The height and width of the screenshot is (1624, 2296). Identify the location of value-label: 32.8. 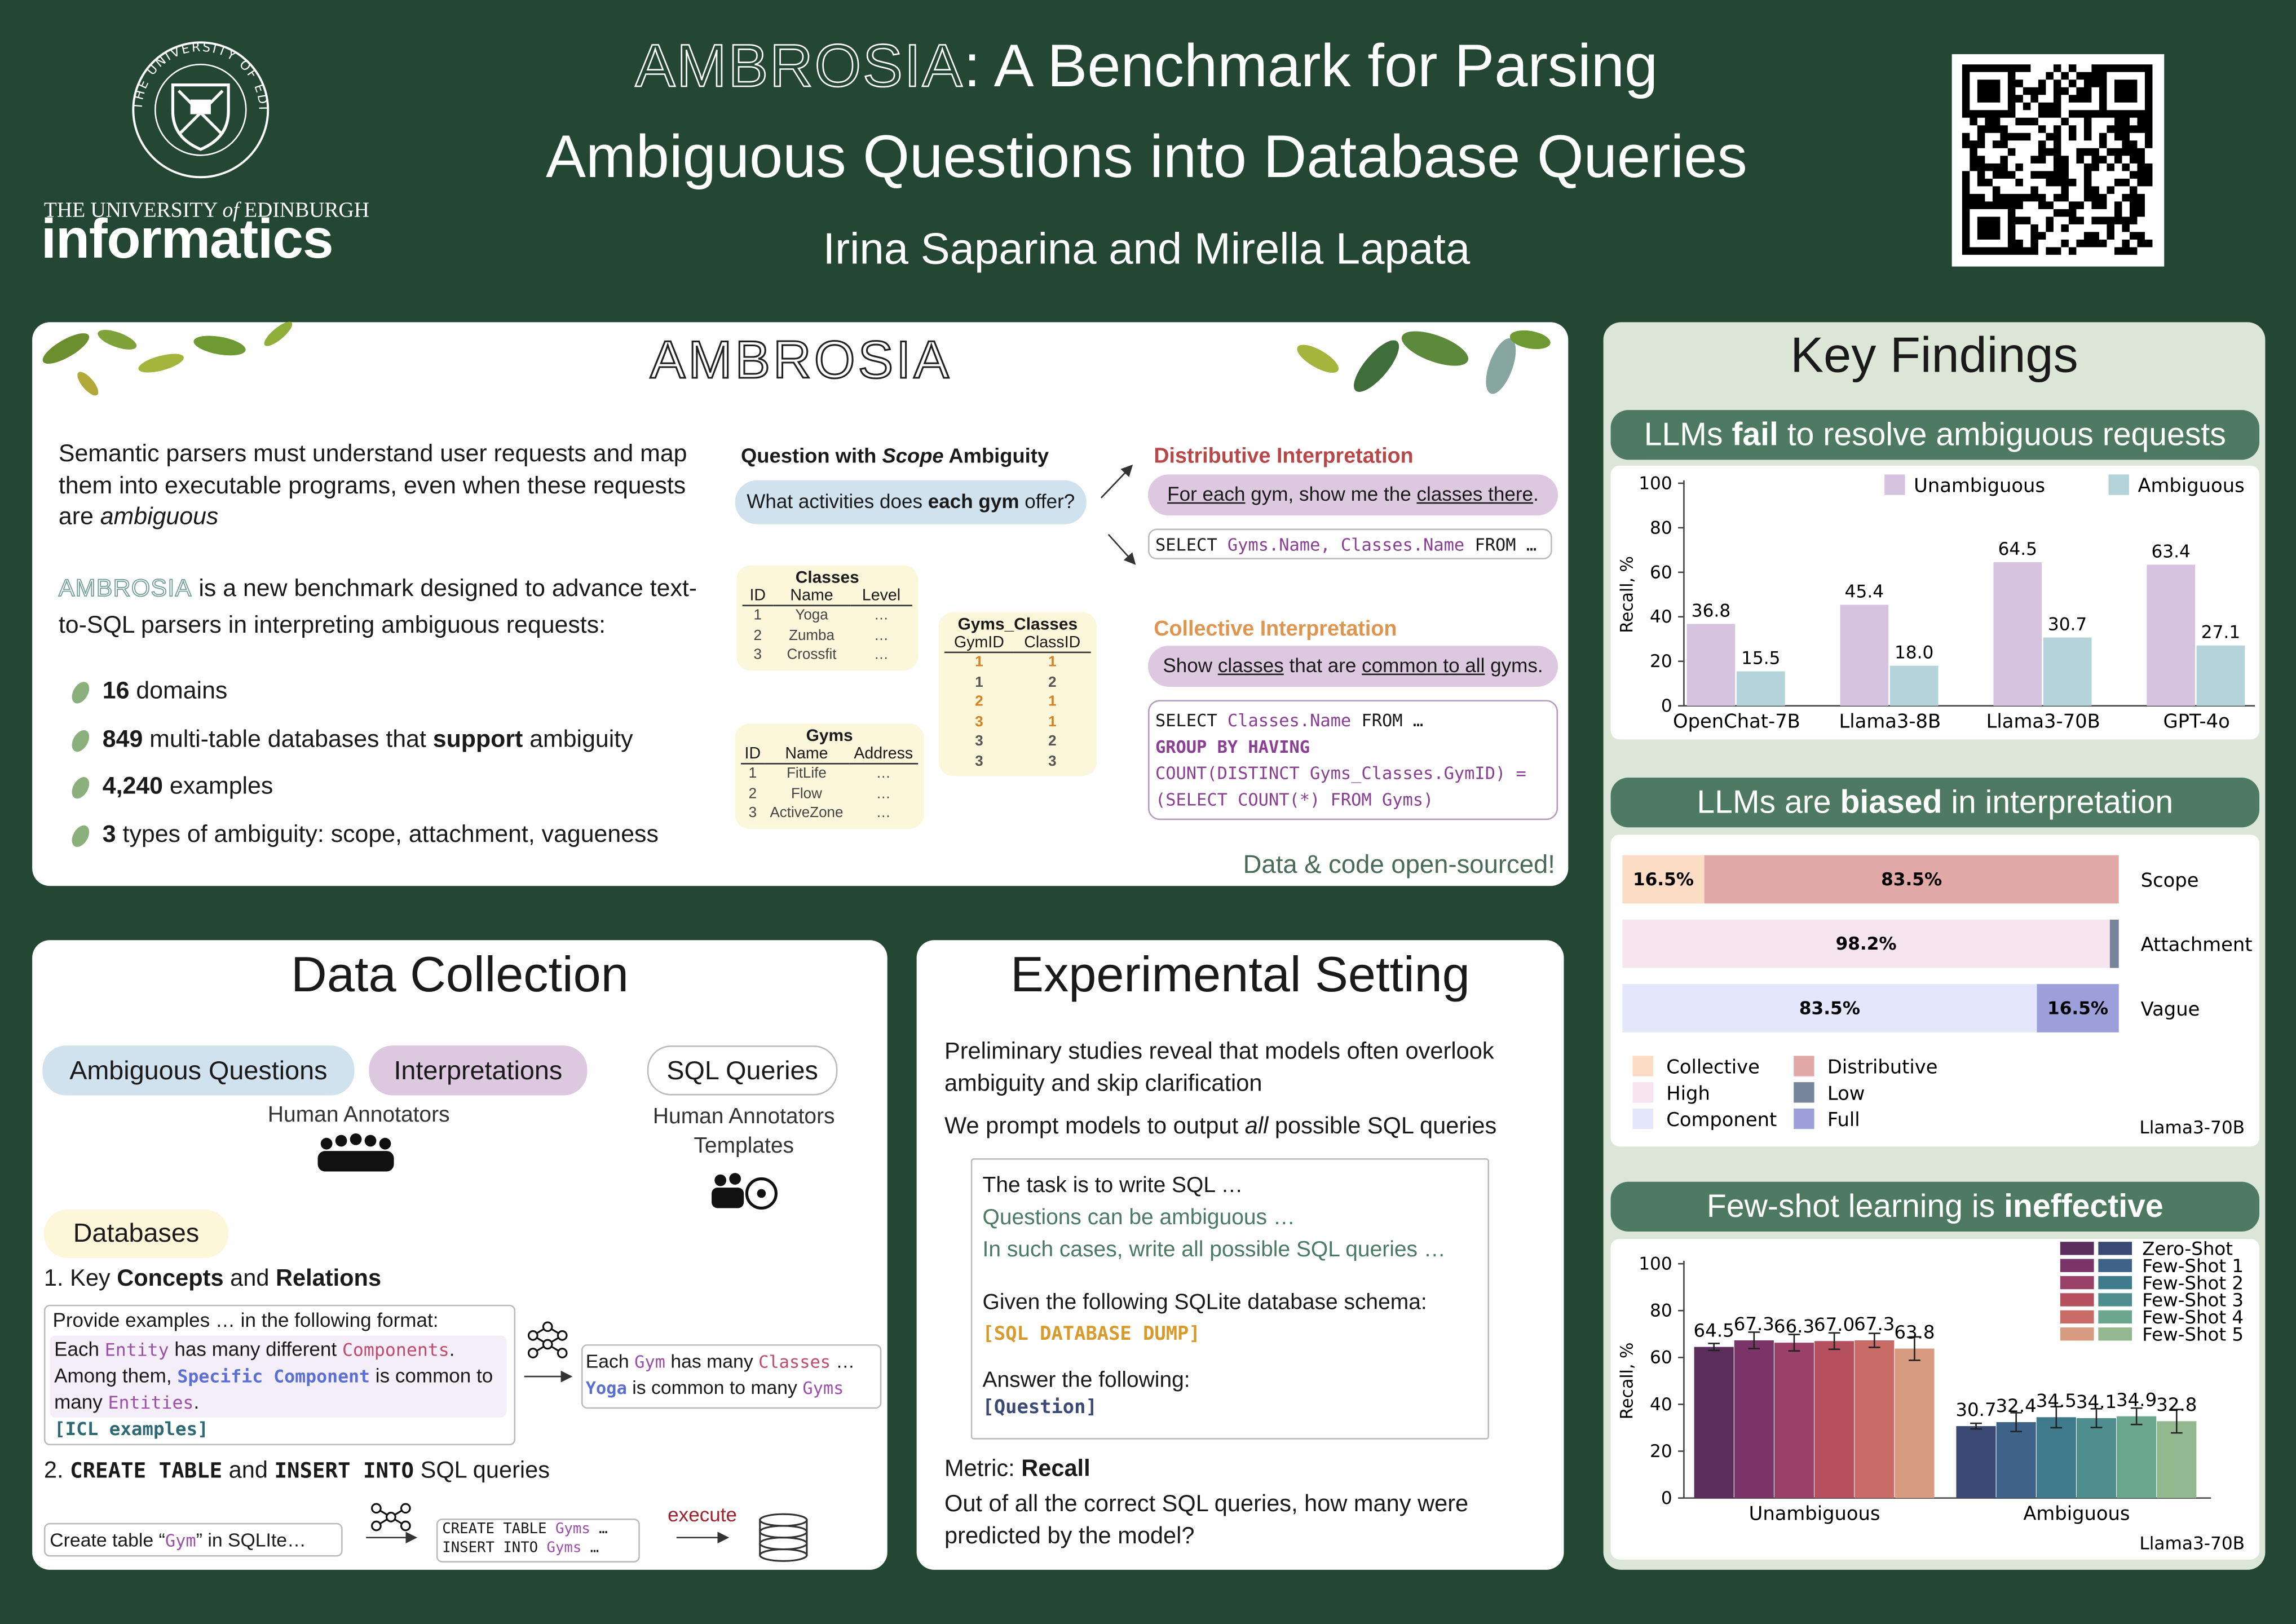
(2176, 1404).